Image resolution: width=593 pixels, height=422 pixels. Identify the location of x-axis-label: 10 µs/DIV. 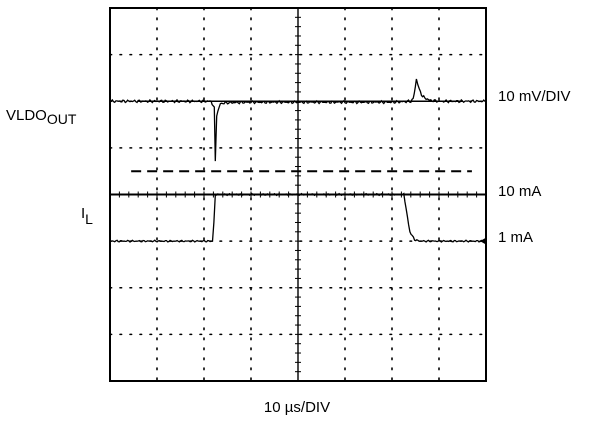
(297, 407).